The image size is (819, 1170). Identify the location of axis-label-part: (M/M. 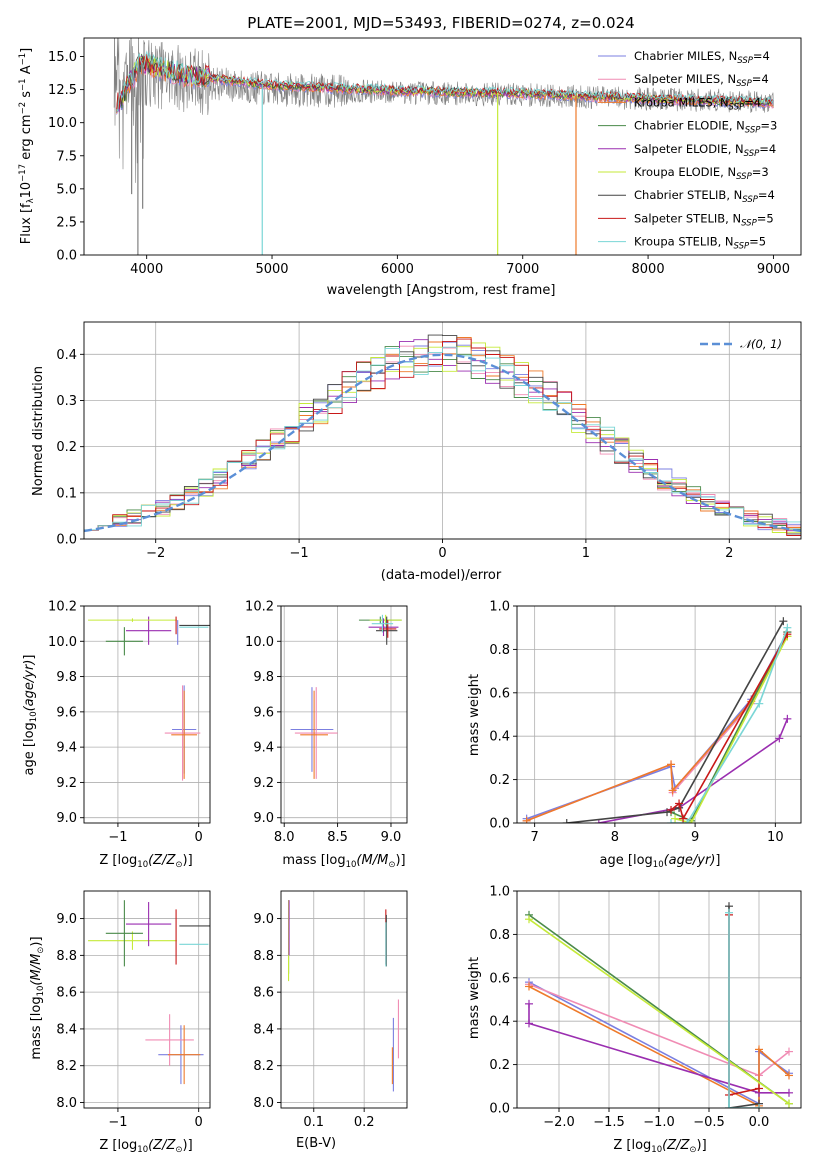
(36, 970).